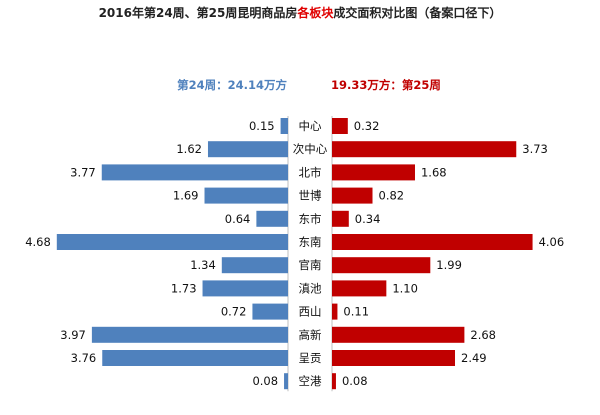 This screenshot has height=415, width=600. What do you see at coordinates (356, 312) in the screenshot?
I see `label-week25-8: 0.11` at bounding box center [356, 312].